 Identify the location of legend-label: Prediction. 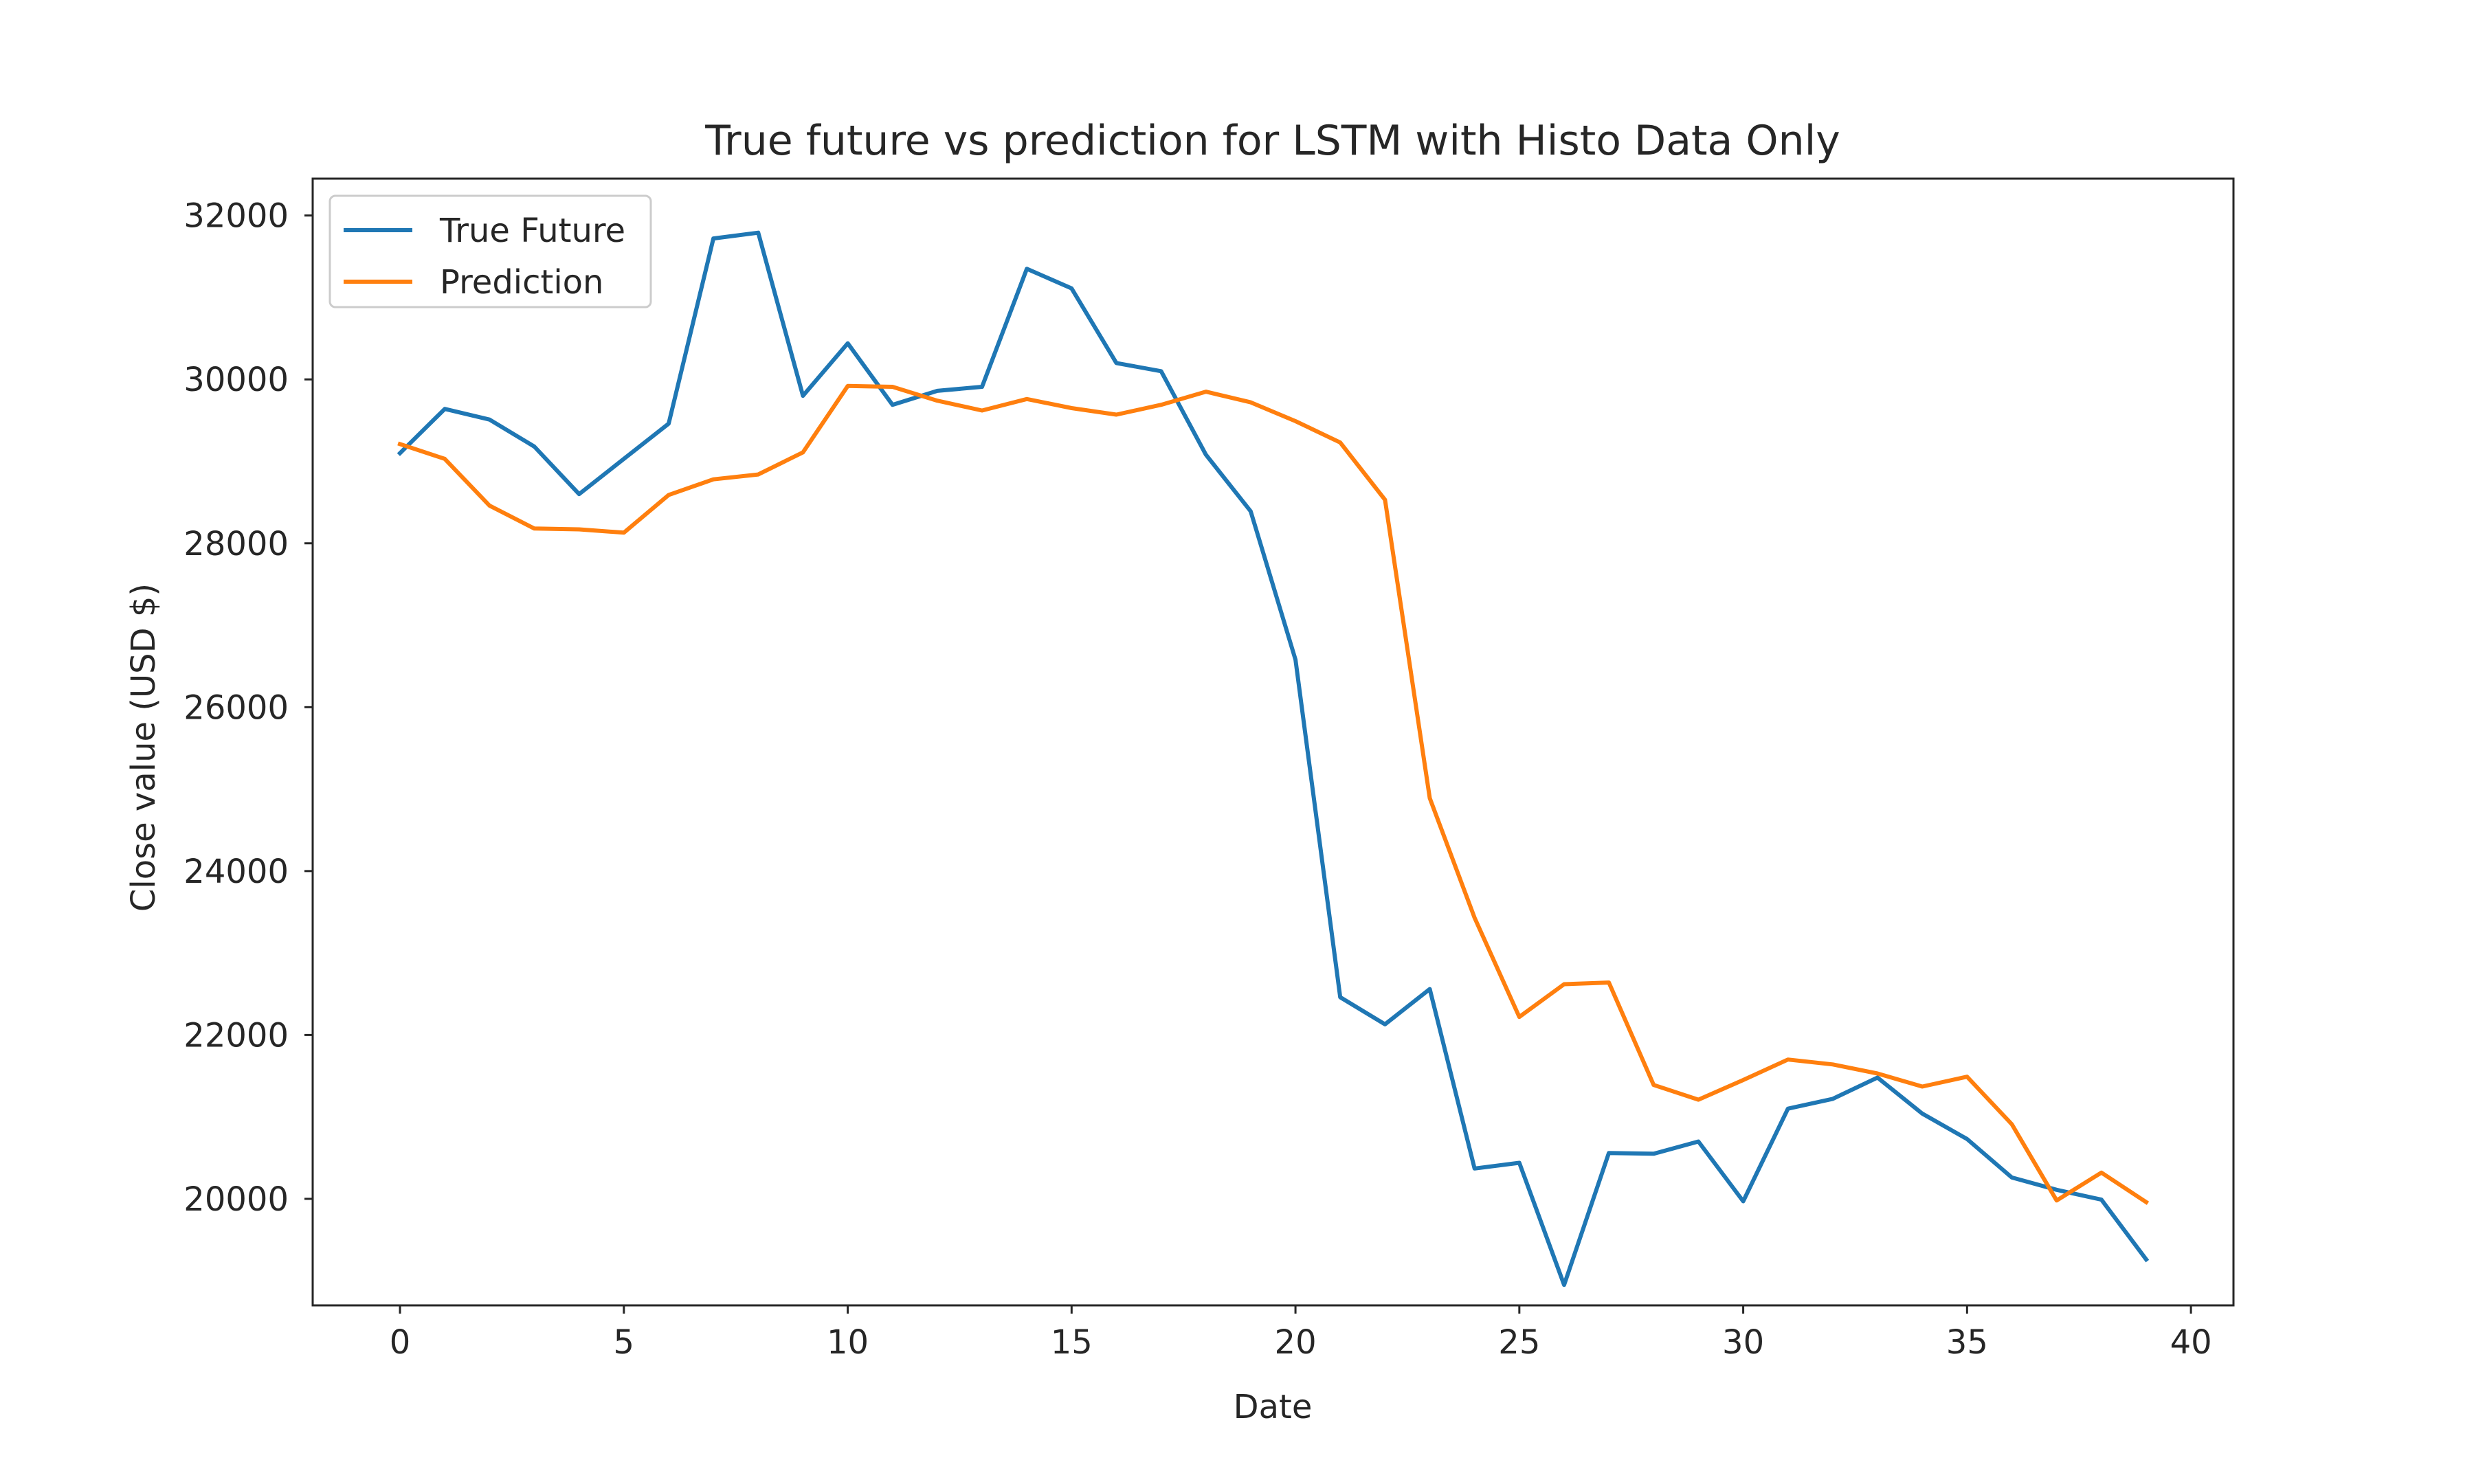
(521, 282).